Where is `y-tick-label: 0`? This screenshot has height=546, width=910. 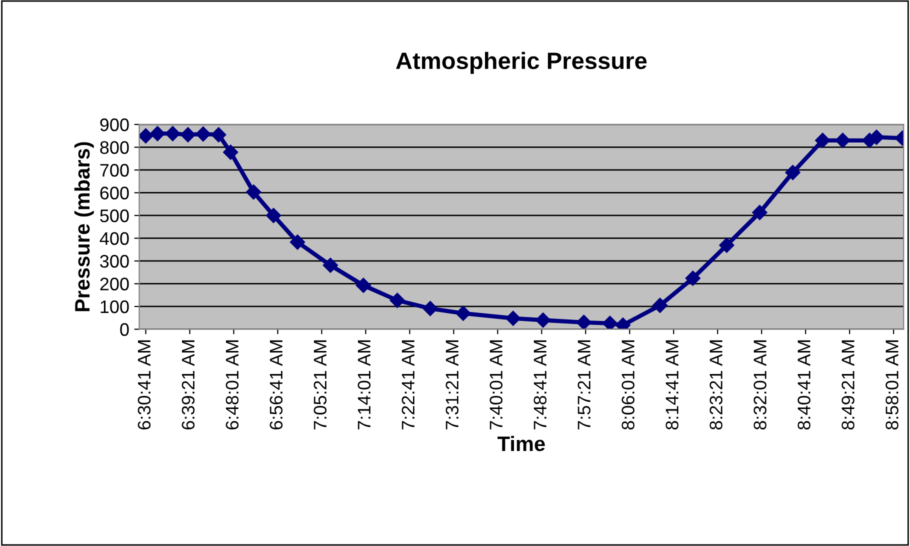
y-tick-label: 0 is located at coordinates (124, 329).